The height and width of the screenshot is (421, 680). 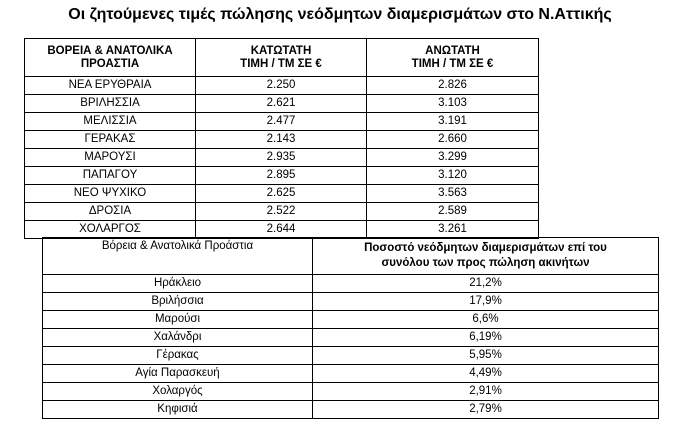 What do you see at coordinates (485, 248) in the screenshot?
I see `header-line: Ποσοστό νεόδμητων διαμερισμάτων επί του` at bounding box center [485, 248].